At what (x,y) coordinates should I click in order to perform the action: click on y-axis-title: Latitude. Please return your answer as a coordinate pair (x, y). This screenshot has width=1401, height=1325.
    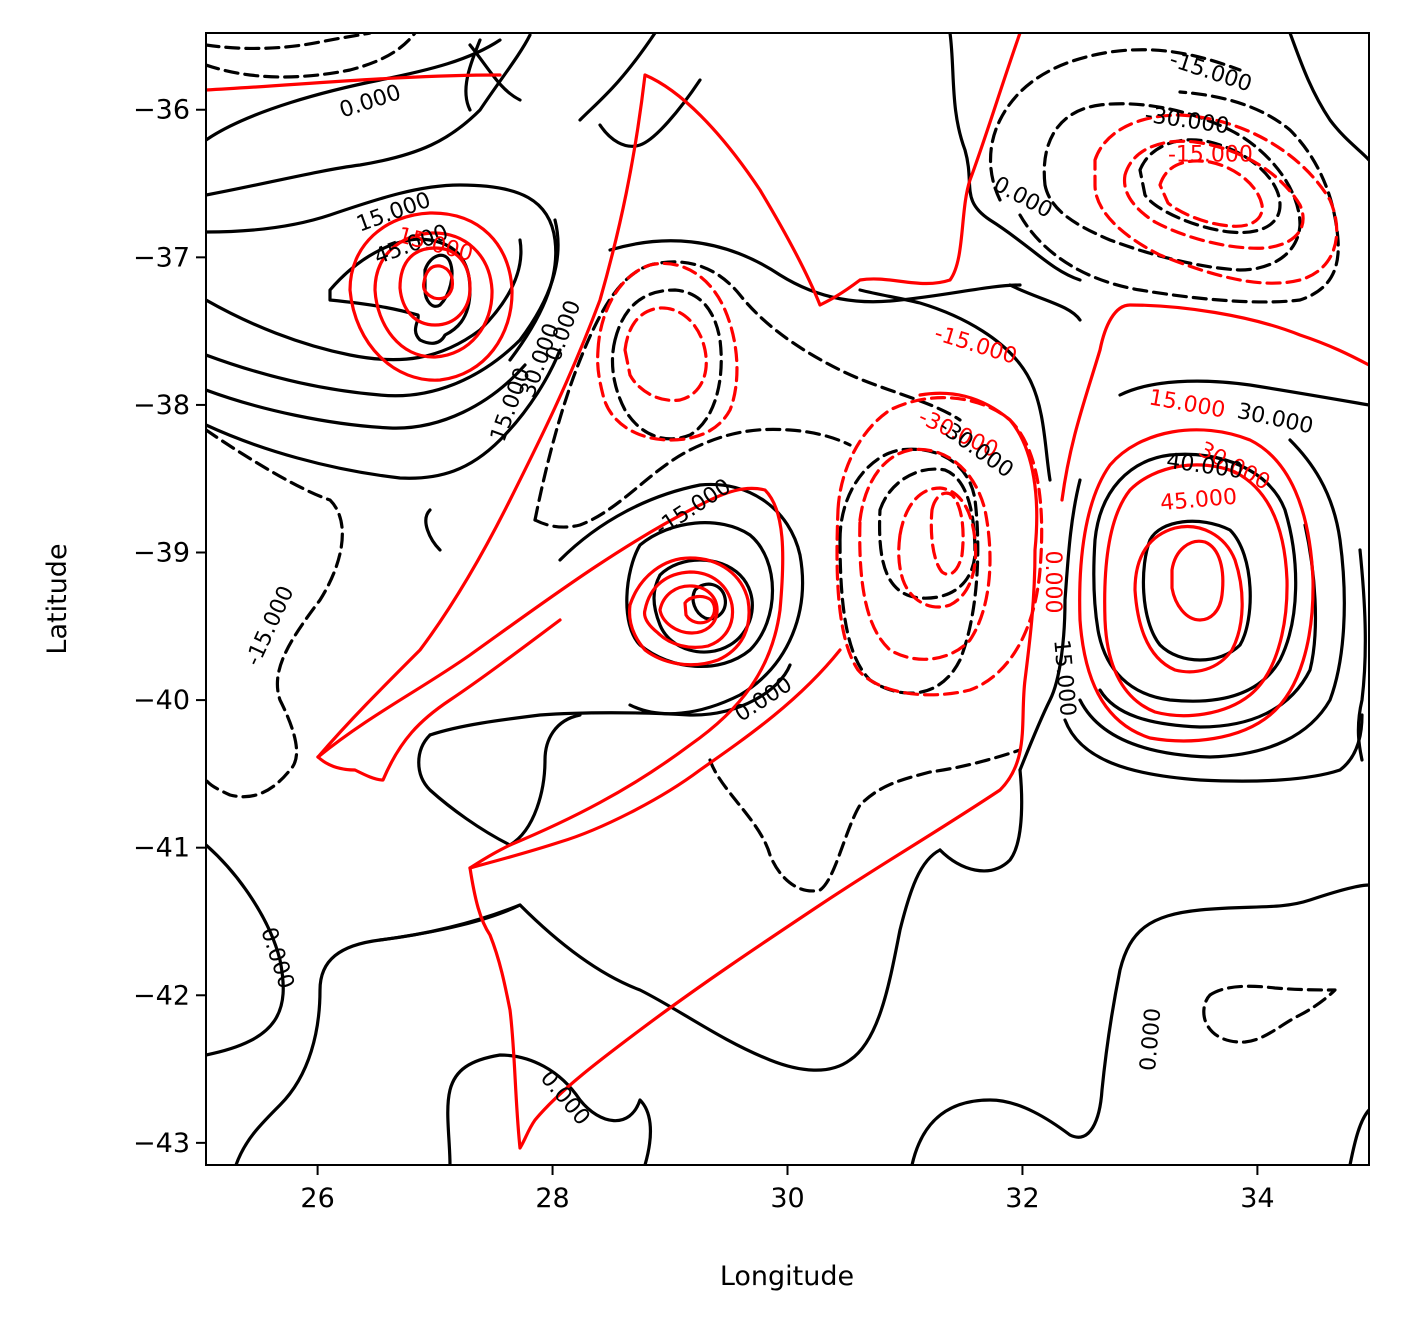
    Looking at the image, I should click on (57, 598).